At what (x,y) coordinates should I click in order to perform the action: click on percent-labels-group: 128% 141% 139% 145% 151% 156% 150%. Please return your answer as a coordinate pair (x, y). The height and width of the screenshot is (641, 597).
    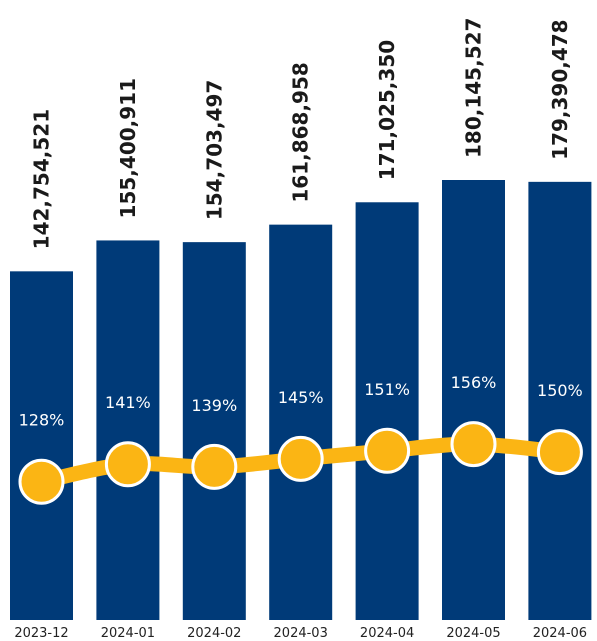
    Looking at the image, I should click on (301, 401).